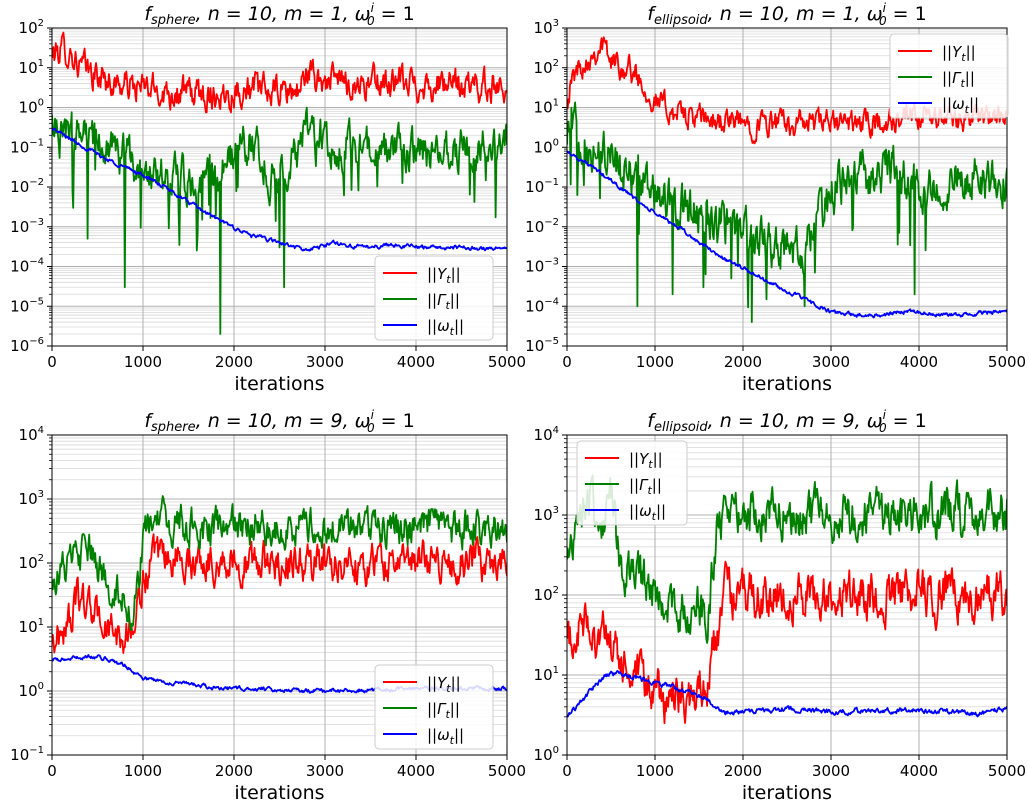  Describe the element at coordinates (786, 14) in the screenshot. I see `chart-title: fellipsoid, n = 10, m = 1, ωi 0 = 1` at that location.